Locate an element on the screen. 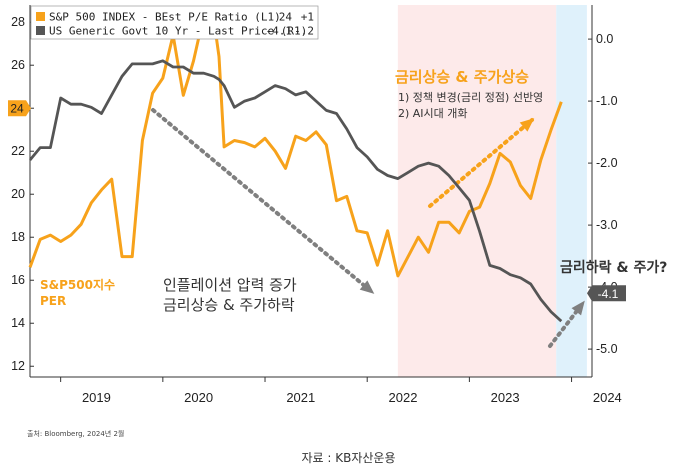  x-tick-label: 2023 is located at coordinates (505, 397).